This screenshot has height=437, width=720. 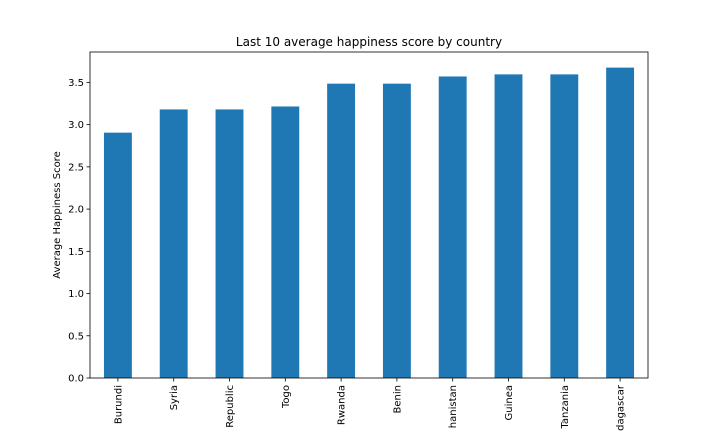 What do you see at coordinates (342, 405) in the screenshot?
I see `x-tick-label: Rwanda` at bounding box center [342, 405].